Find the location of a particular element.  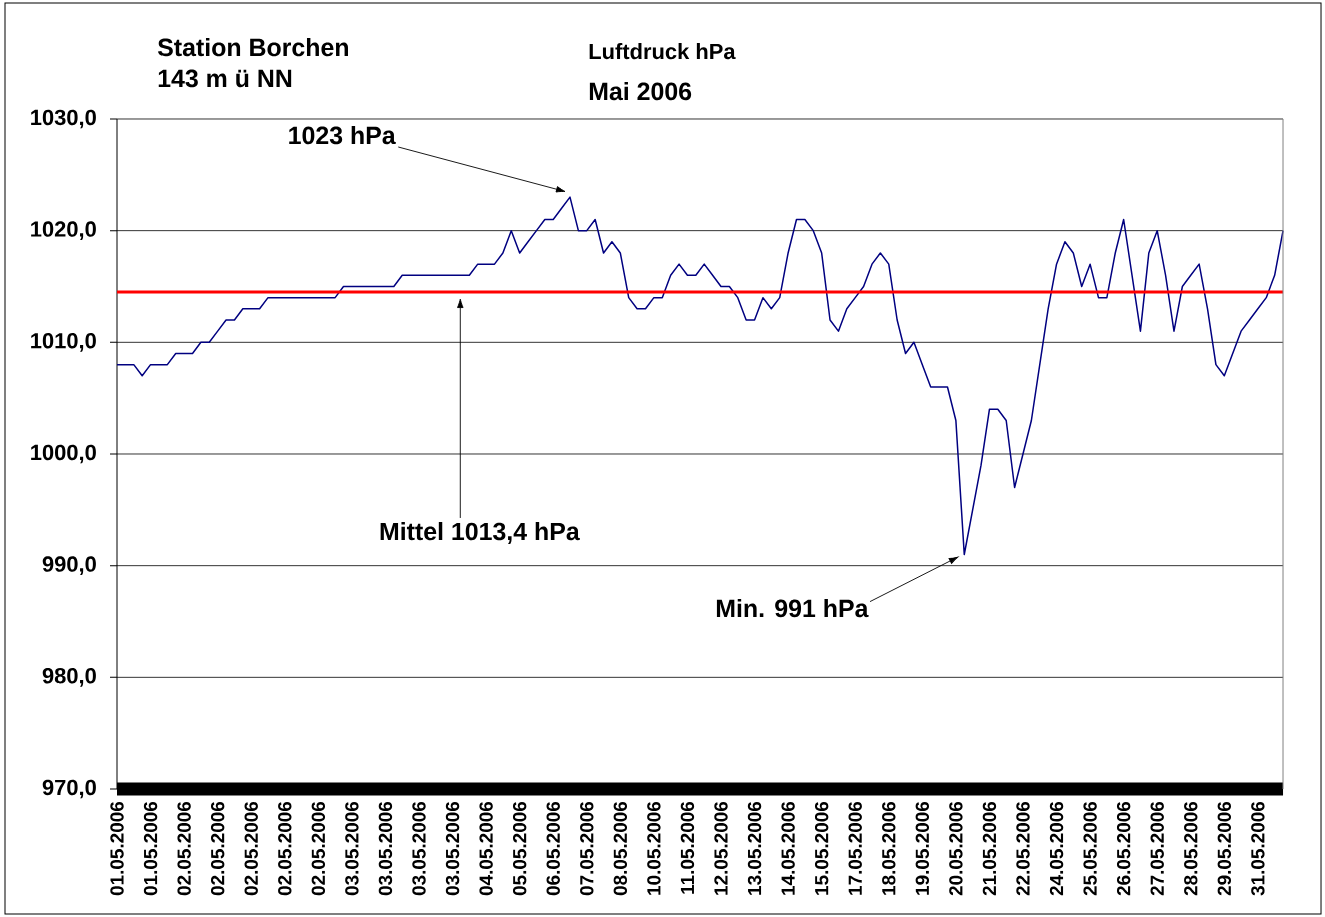

annotation: Min. 991 hPa is located at coordinates (792, 608).